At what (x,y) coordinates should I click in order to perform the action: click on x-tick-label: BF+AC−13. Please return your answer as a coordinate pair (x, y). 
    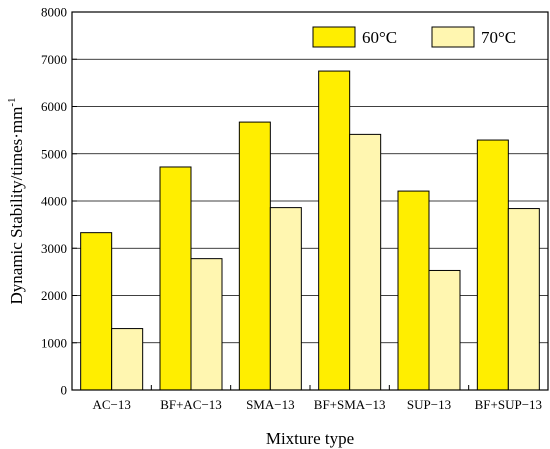
    Looking at the image, I should click on (191, 404).